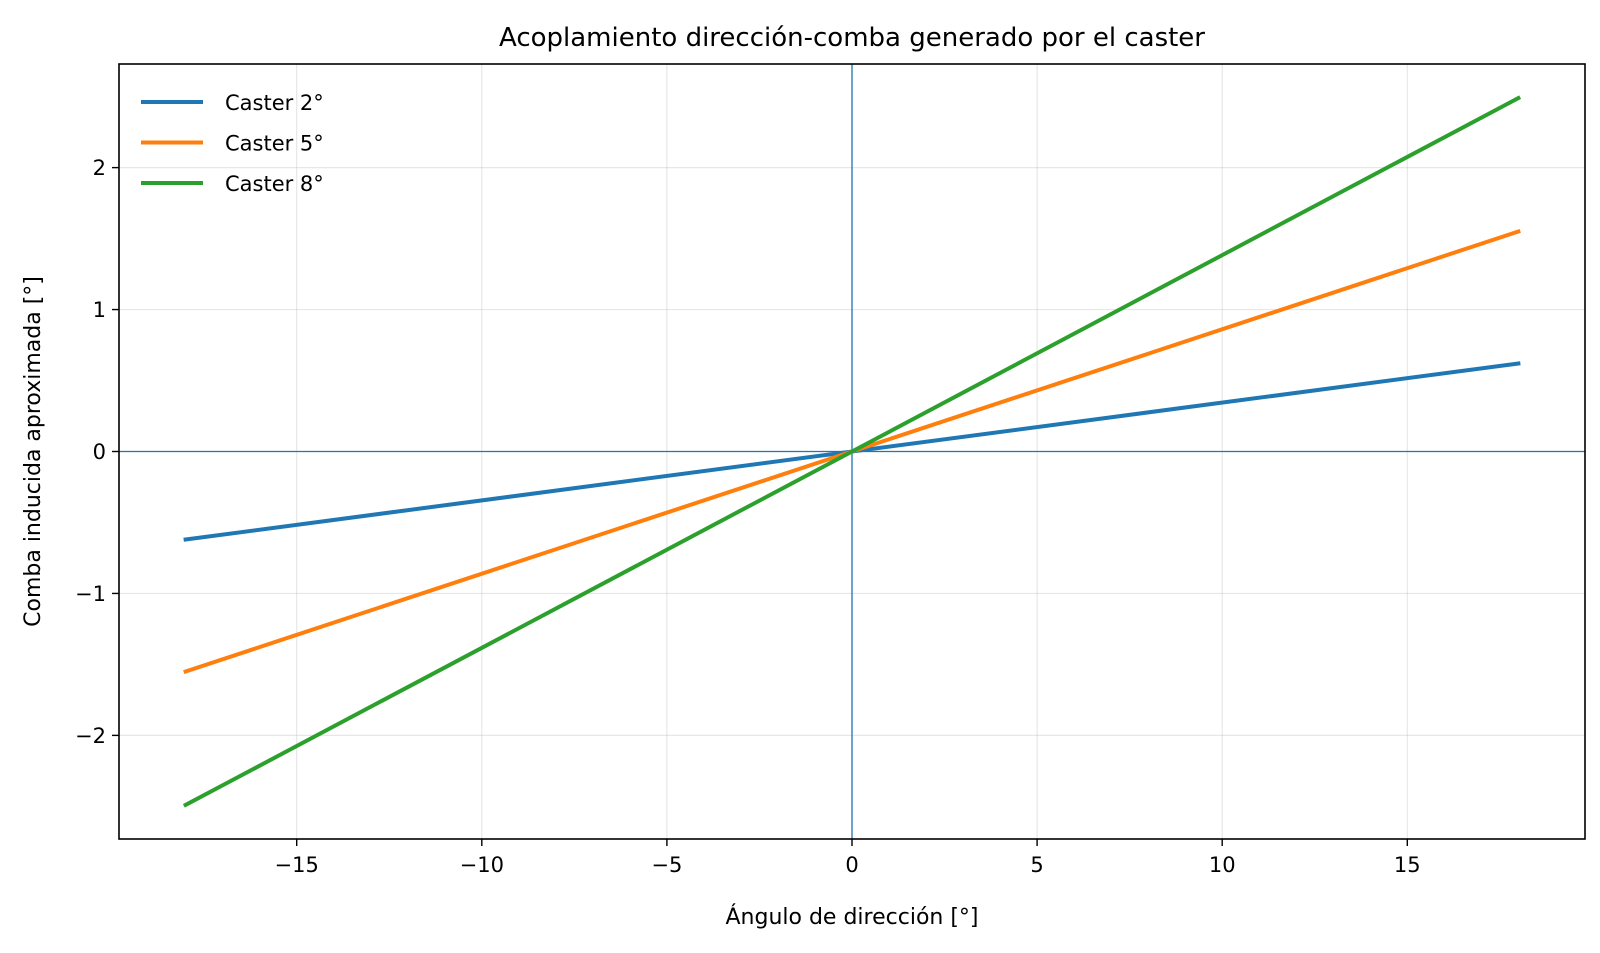 This screenshot has width=1600, height=953. I want to click on legend-label-3: Caster 8°, so click(274, 184).